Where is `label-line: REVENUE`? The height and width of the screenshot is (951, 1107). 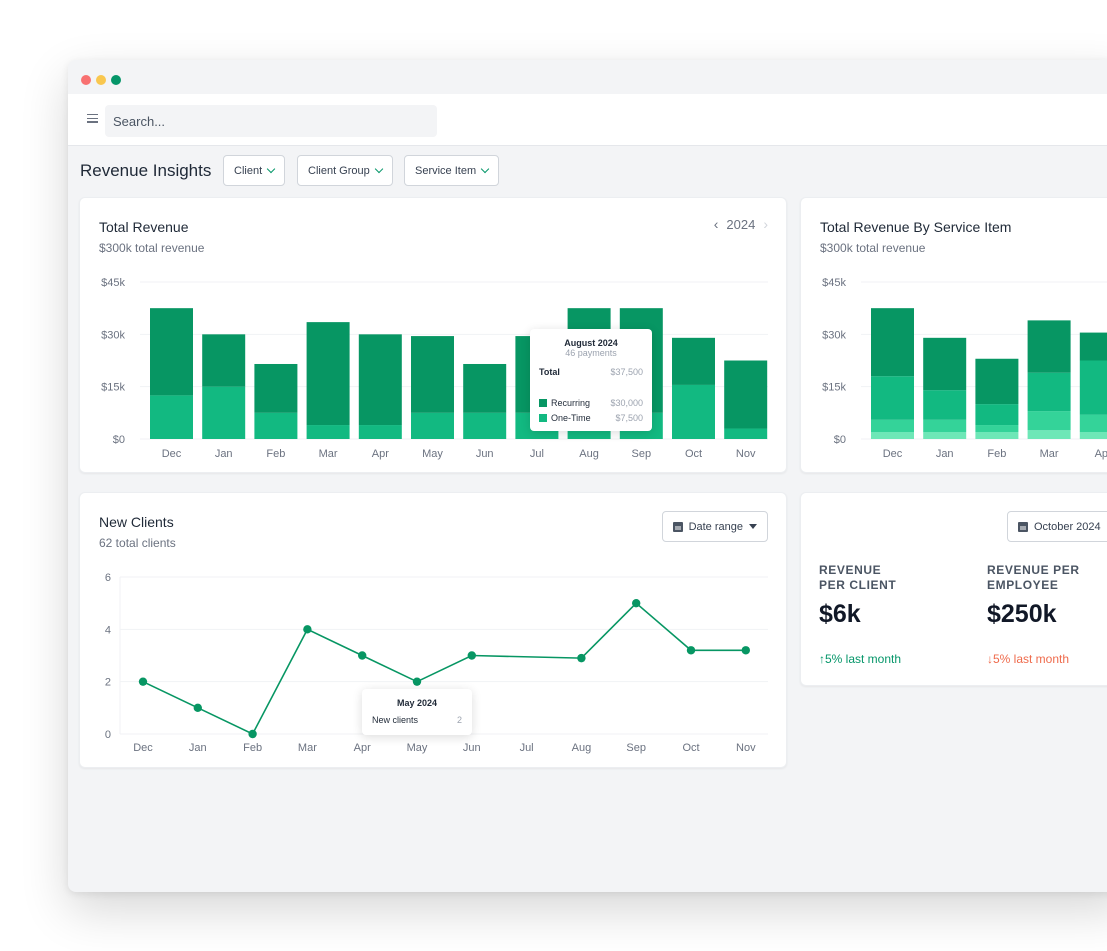 label-line: REVENUE is located at coordinates (850, 570).